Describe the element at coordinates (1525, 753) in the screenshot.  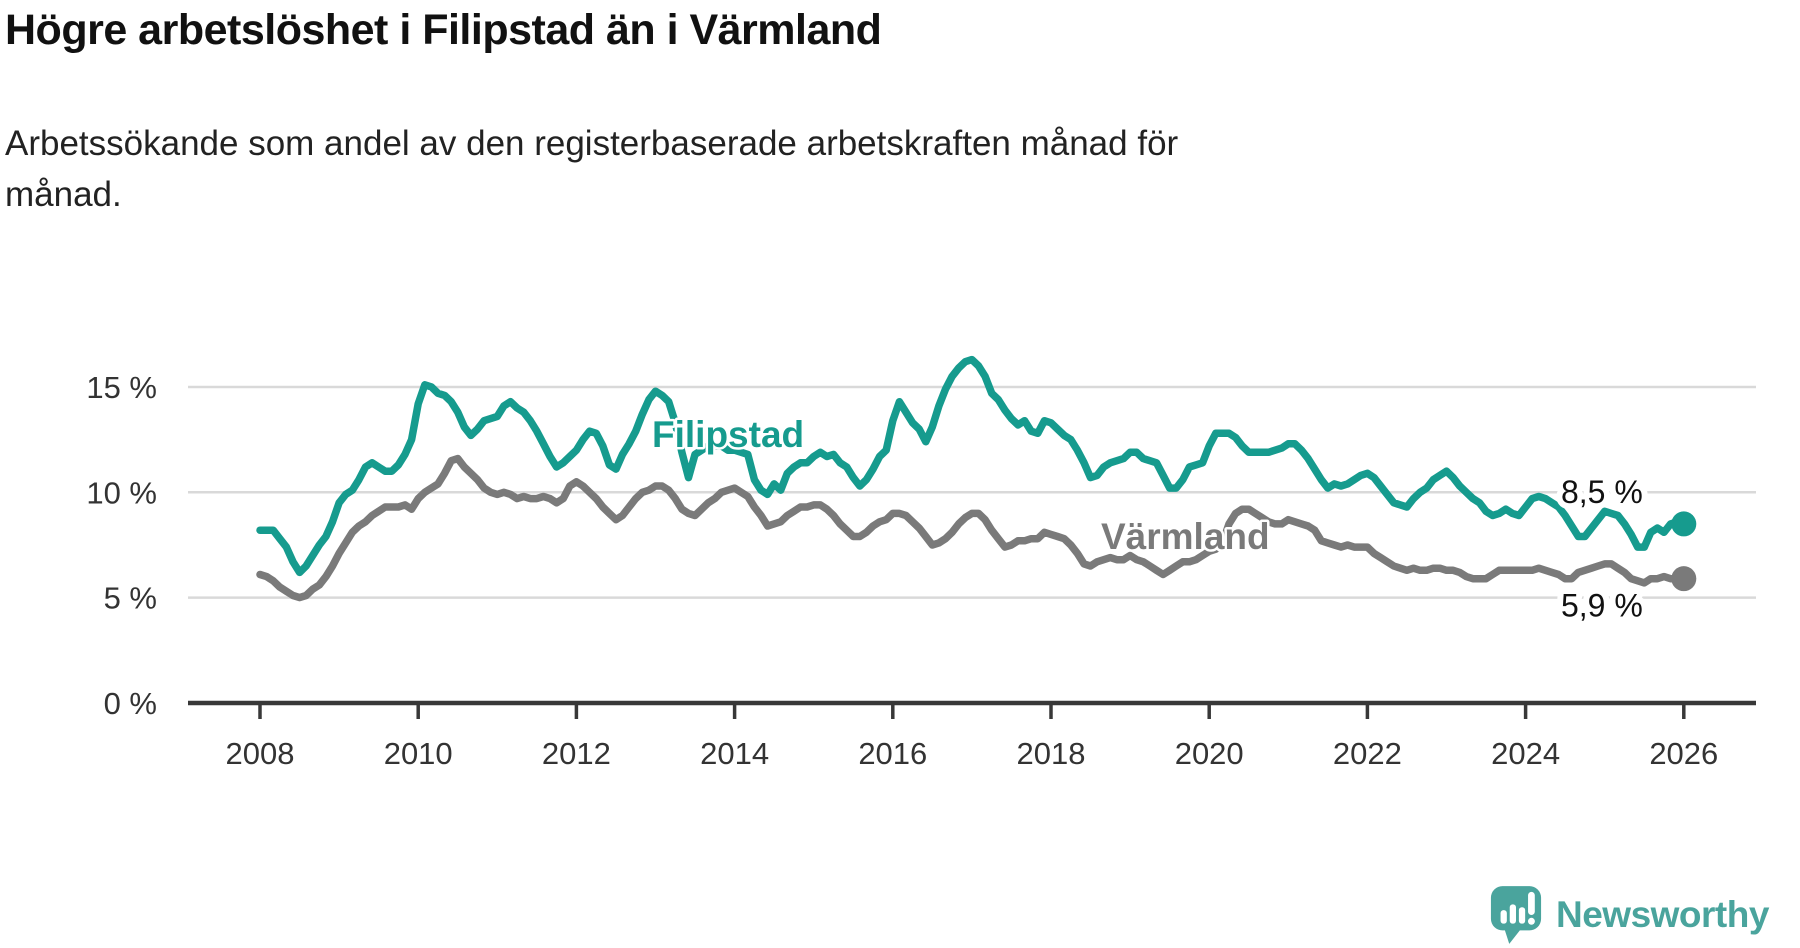
I see `x-tick-label: 2024` at that location.